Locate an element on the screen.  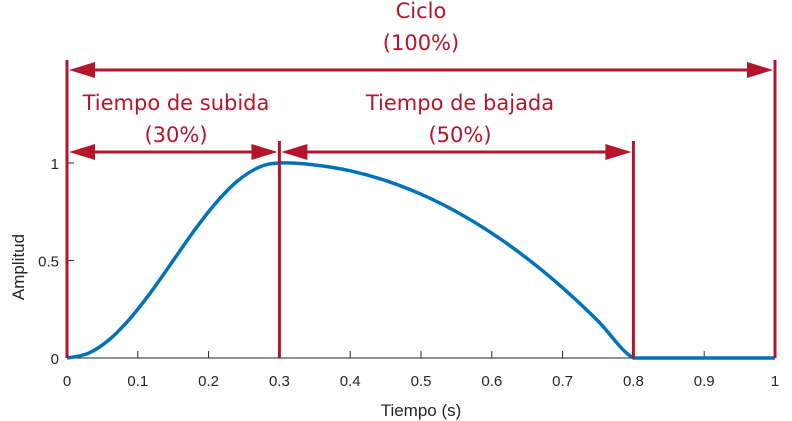
x-tick-label: 0 is located at coordinates (67, 381).